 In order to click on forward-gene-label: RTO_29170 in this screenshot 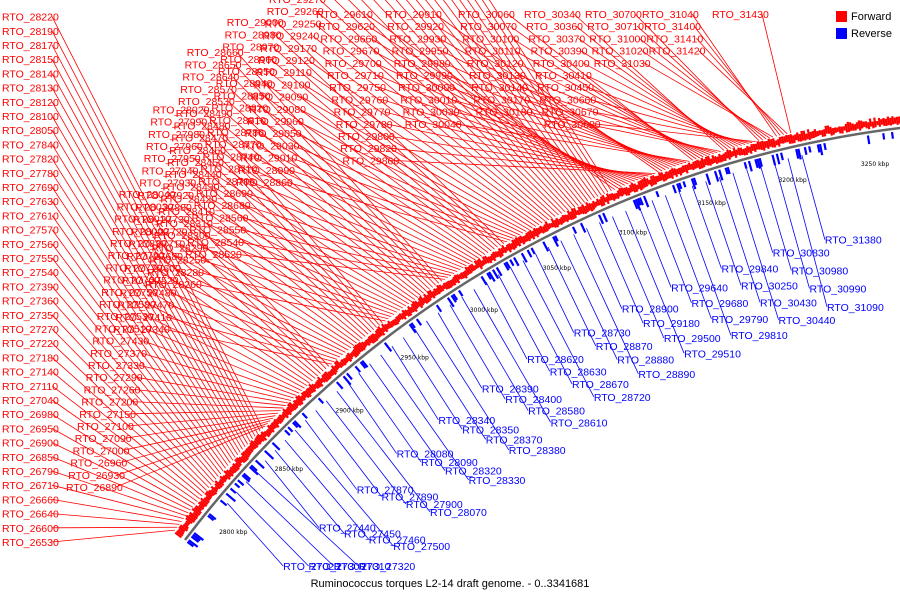, I will do `click(288, 49)`.